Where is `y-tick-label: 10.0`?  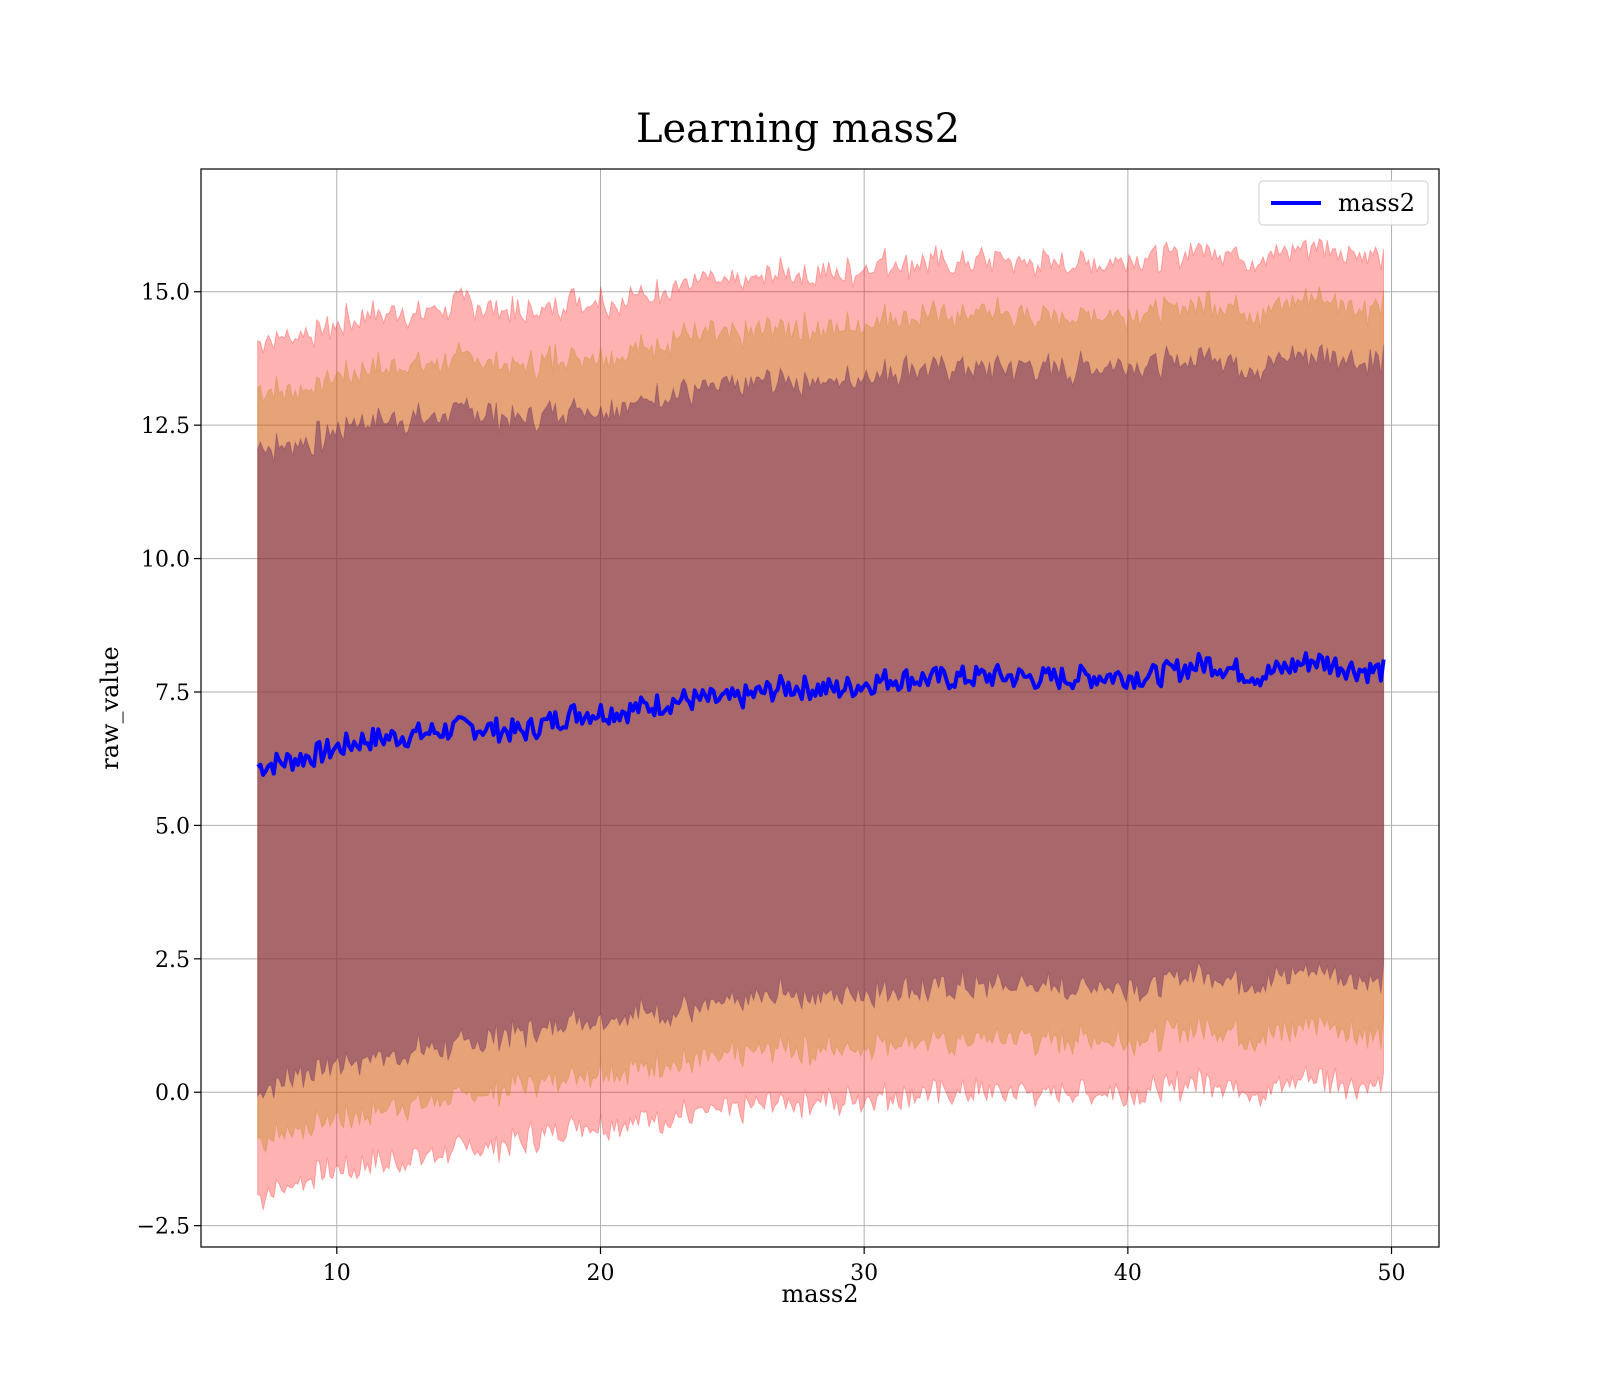 y-tick-label: 10.0 is located at coordinates (165, 560).